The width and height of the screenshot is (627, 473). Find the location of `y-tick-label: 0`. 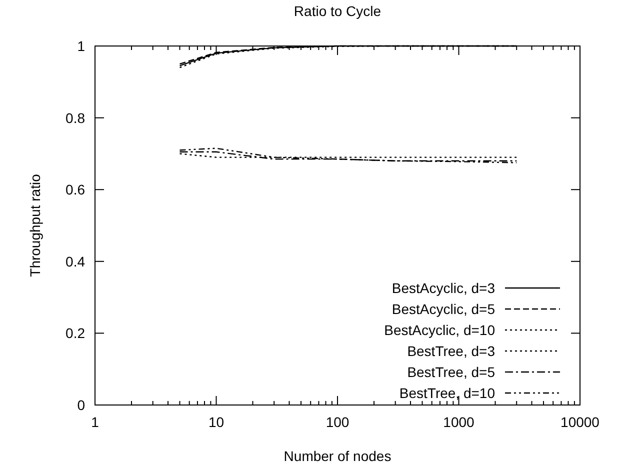

y-tick-label: 0 is located at coordinates (81, 405).